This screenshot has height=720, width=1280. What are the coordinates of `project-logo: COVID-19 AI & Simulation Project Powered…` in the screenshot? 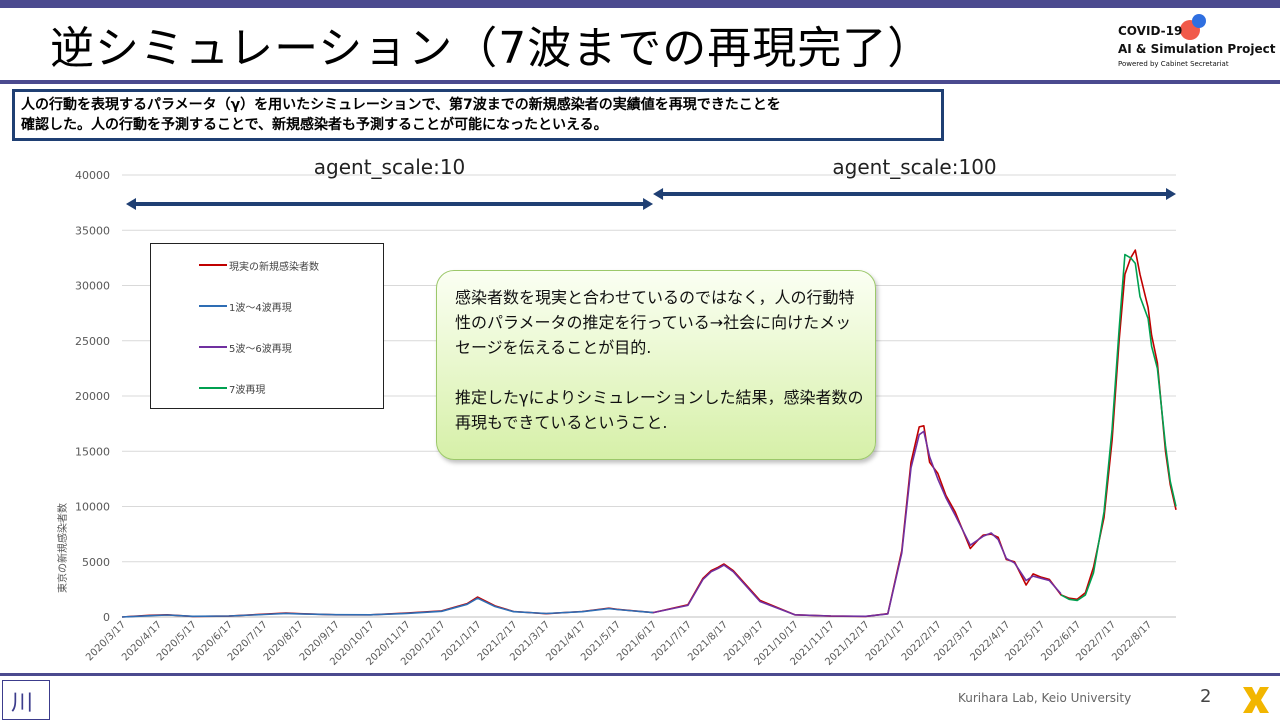 It's located at (1198, 46).